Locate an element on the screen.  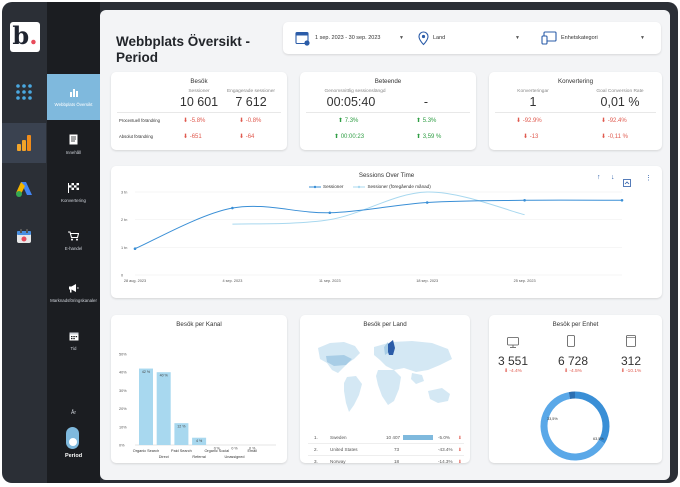
goal-rate-absolute-change-value: -0,11 % is located at coordinates (617, 137).